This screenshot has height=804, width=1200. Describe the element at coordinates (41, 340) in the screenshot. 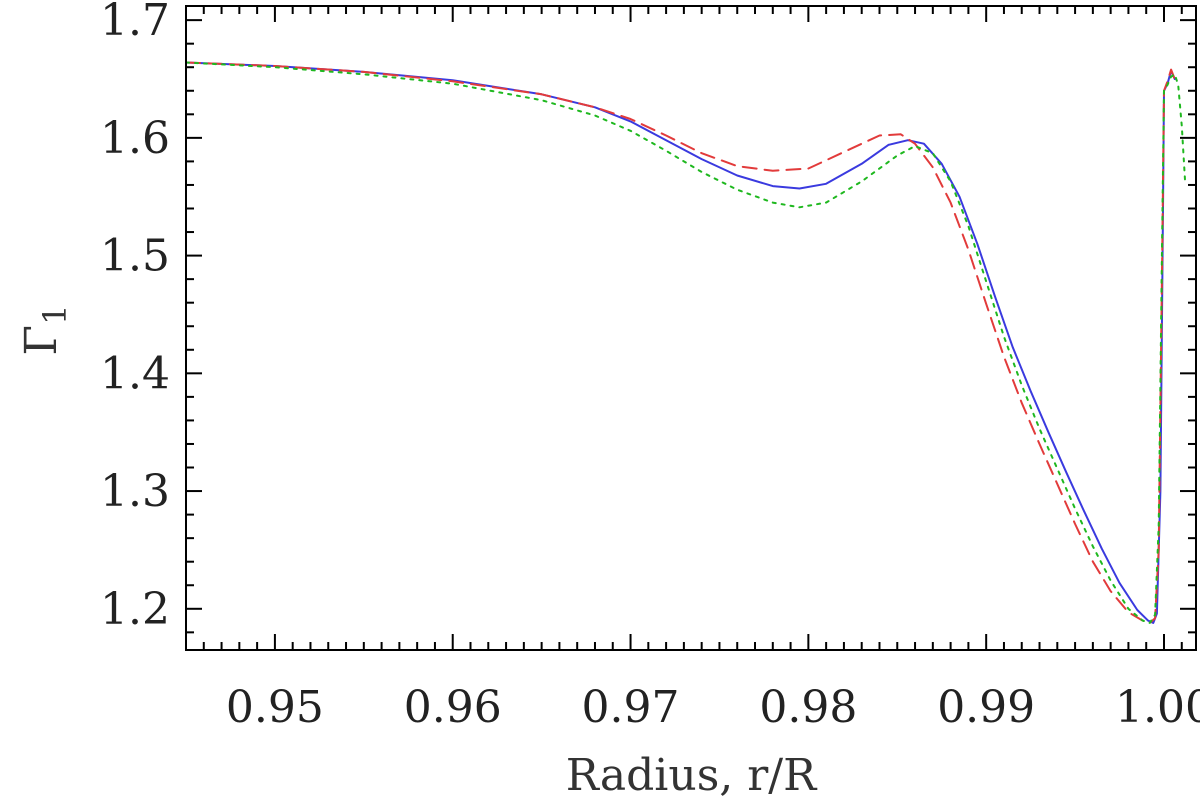

I see `y-axis-symbol: Γ` at that location.